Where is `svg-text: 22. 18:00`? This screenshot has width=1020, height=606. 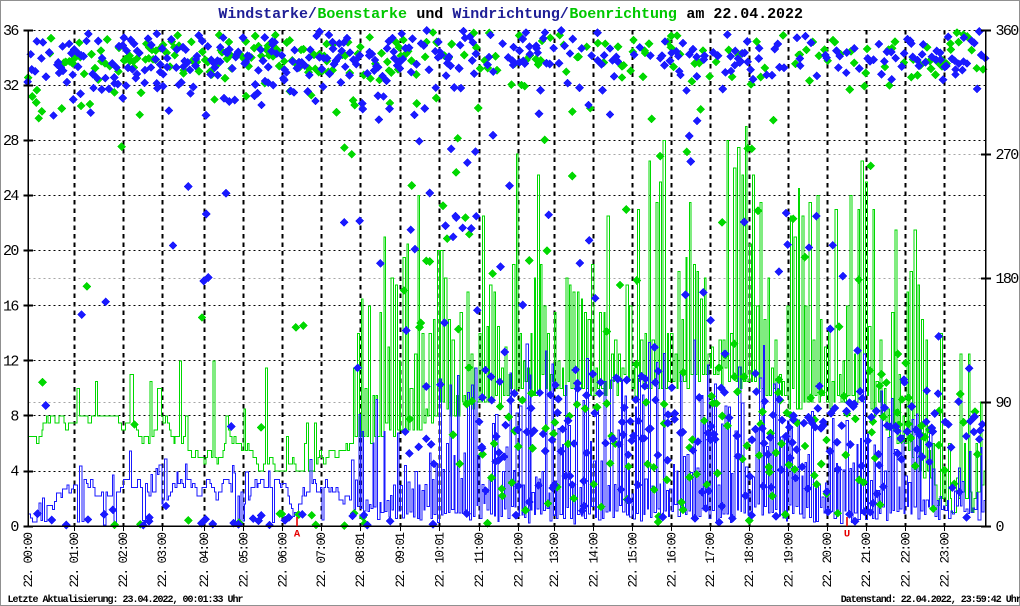
svg-text: 22. 18:00 is located at coordinates (750, 559).